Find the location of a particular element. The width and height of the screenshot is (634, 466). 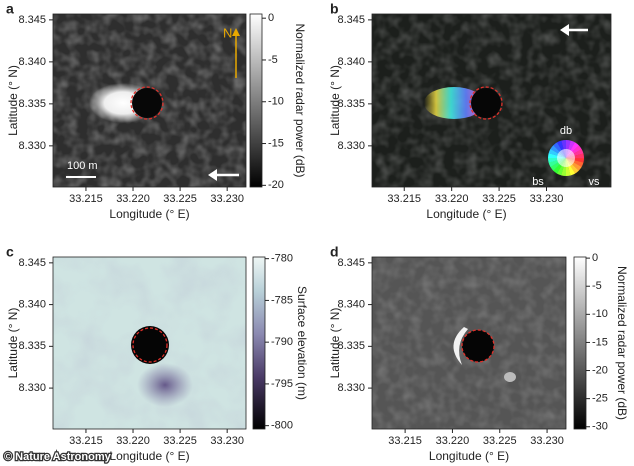

panel-letter: d is located at coordinates (334, 252).